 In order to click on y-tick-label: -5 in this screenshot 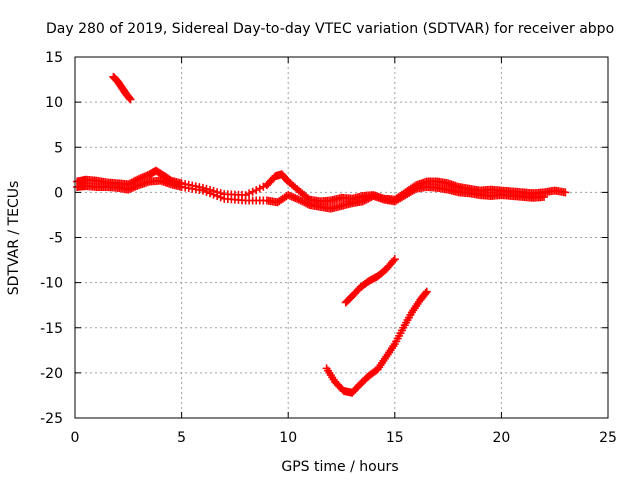, I will do `click(56, 239)`.